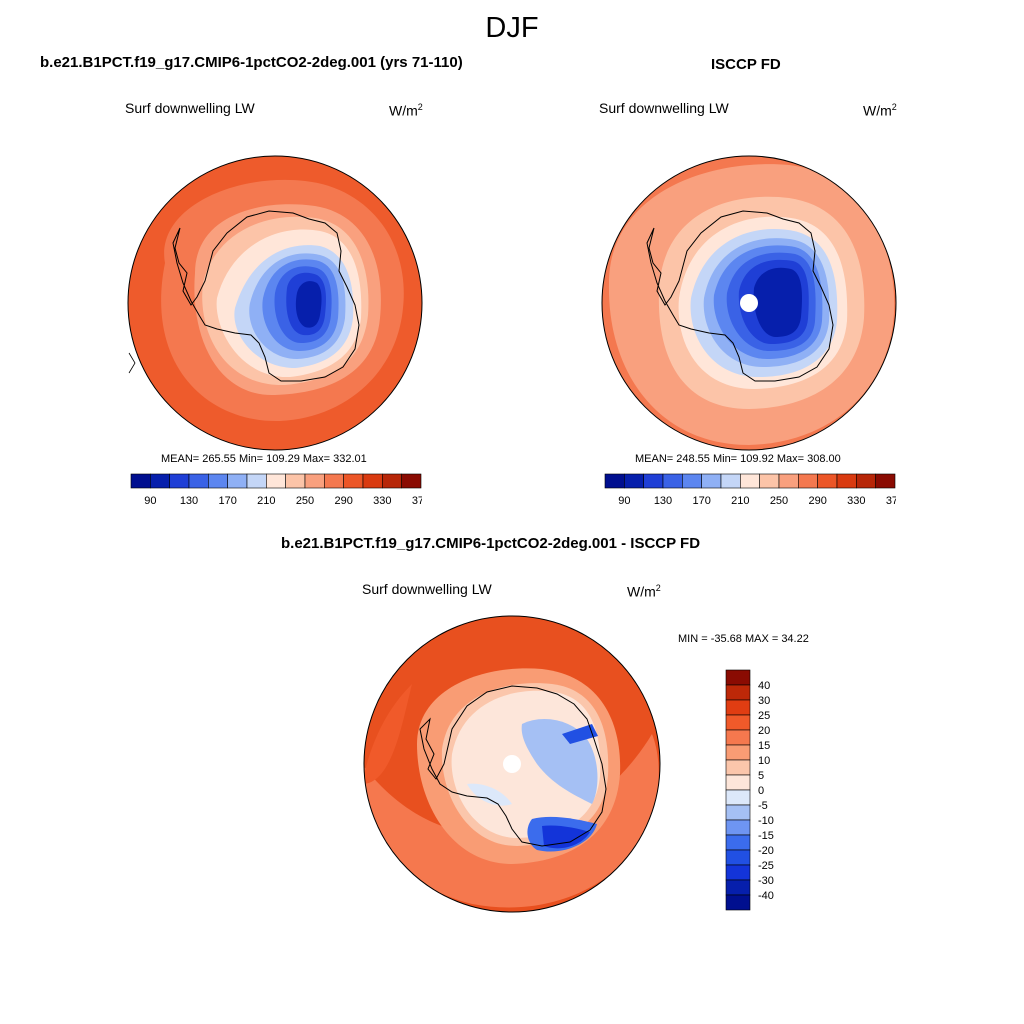 Image resolution: width=1024 pixels, height=1024 pixels. I want to click on obs-colorbar-tick: 210, so click(740, 501).